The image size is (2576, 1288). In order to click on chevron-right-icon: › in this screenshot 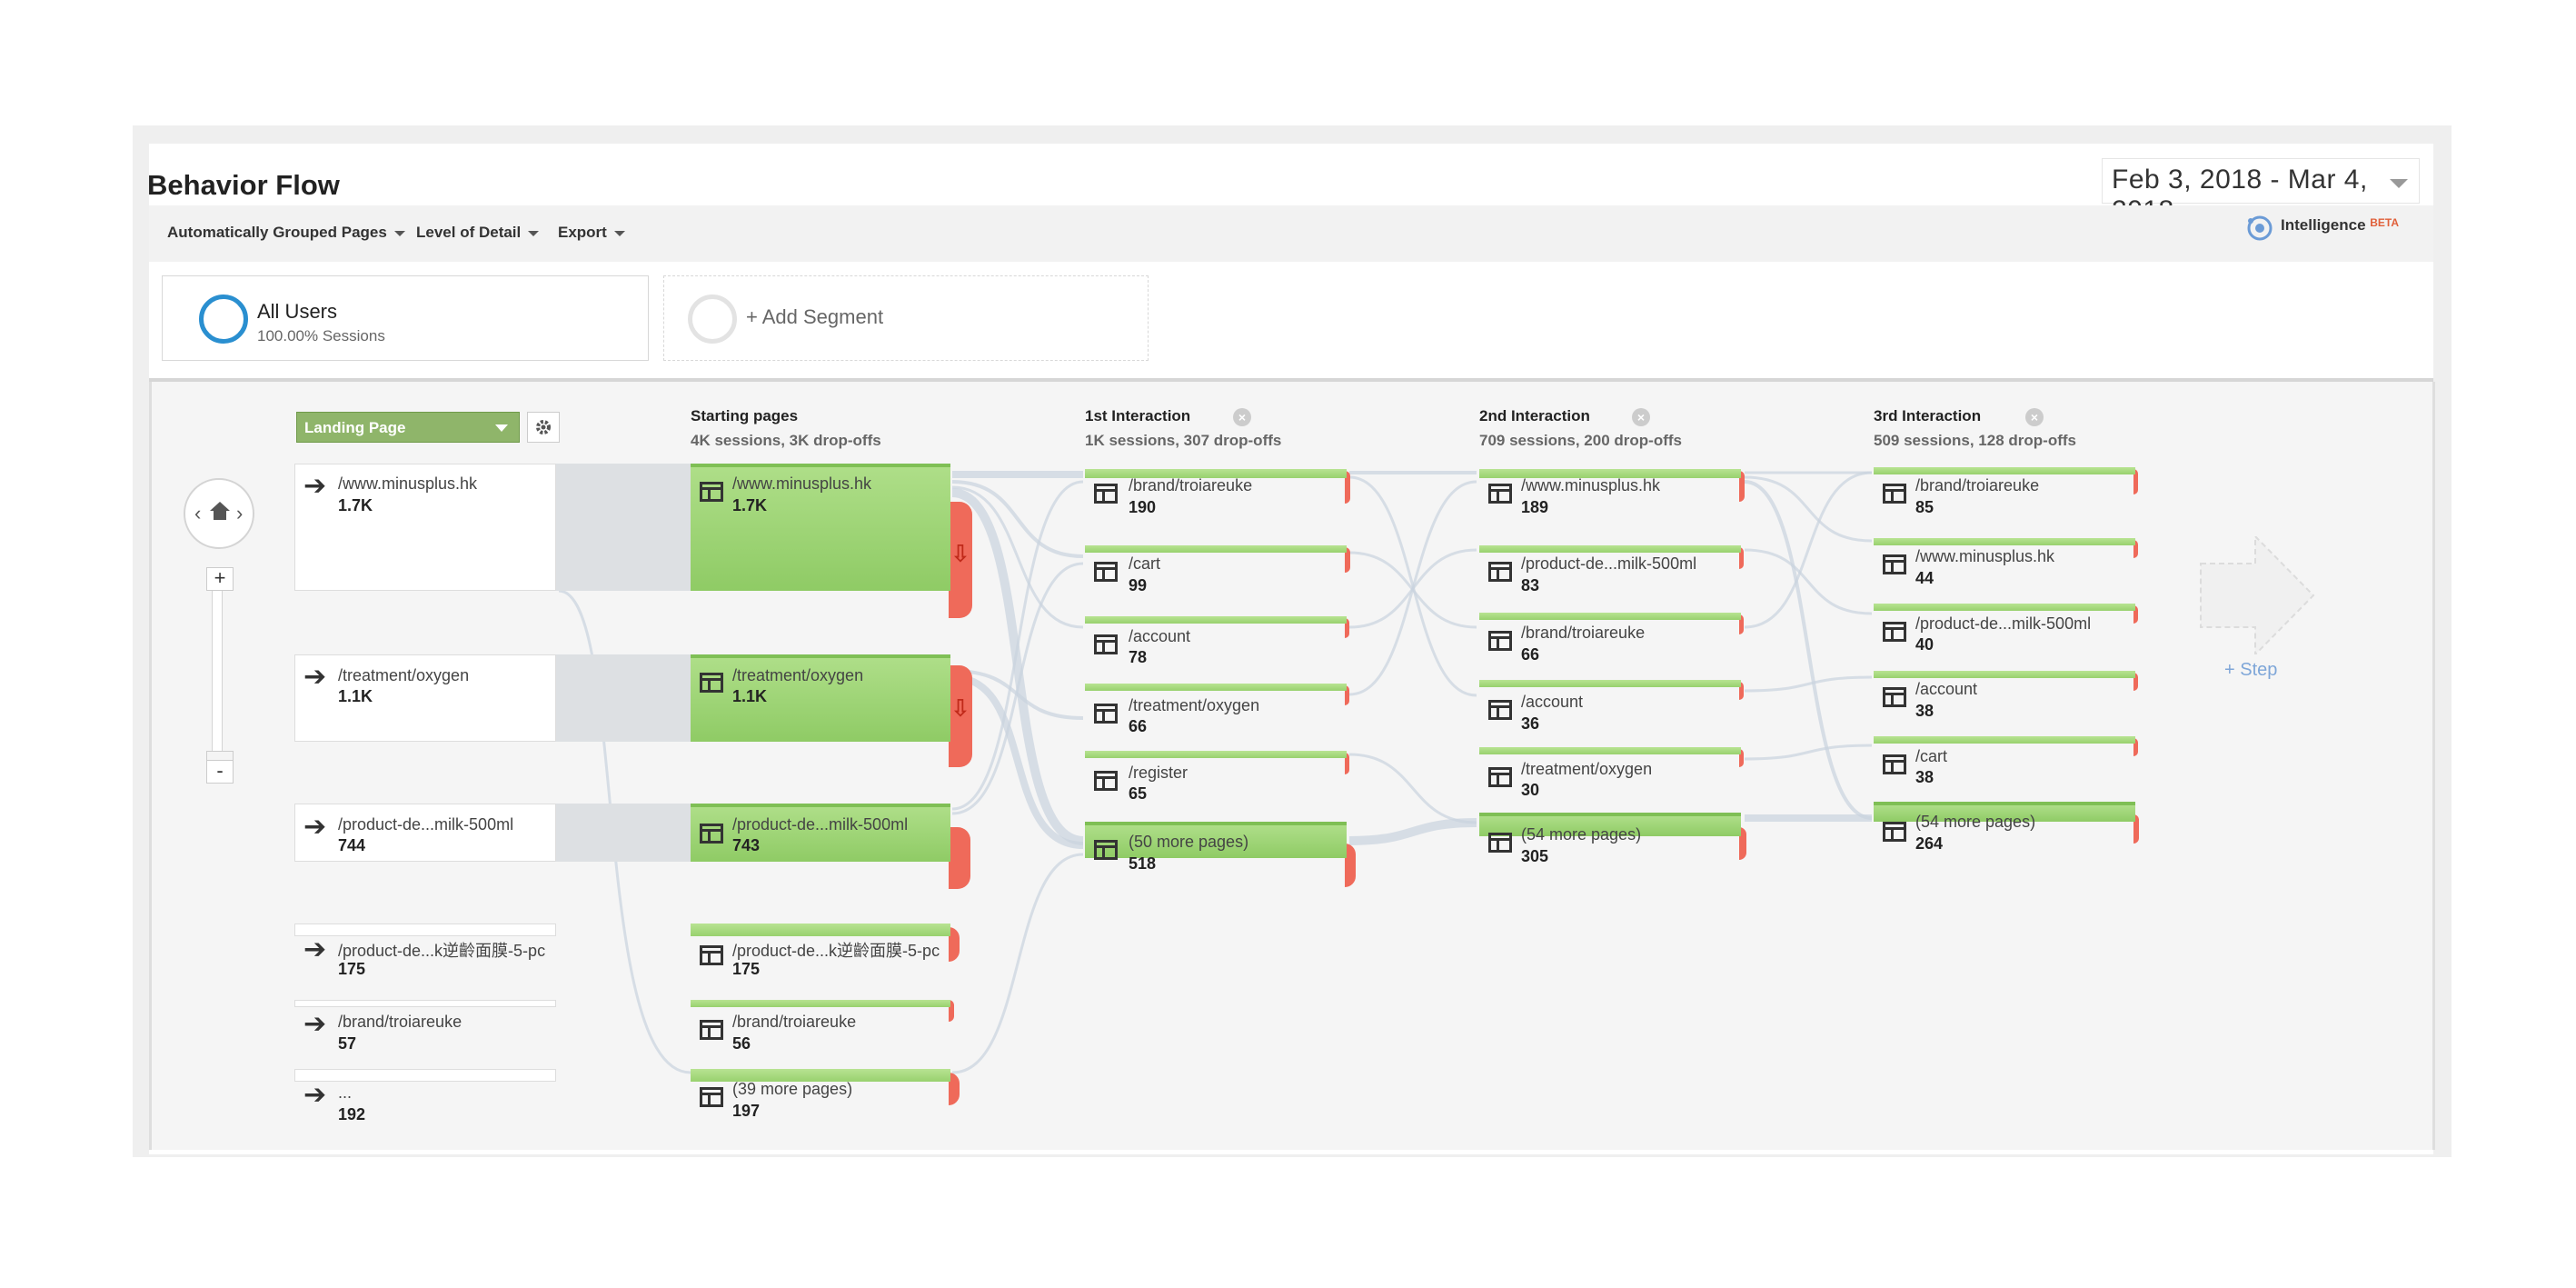, I will do `click(240, 513)`.